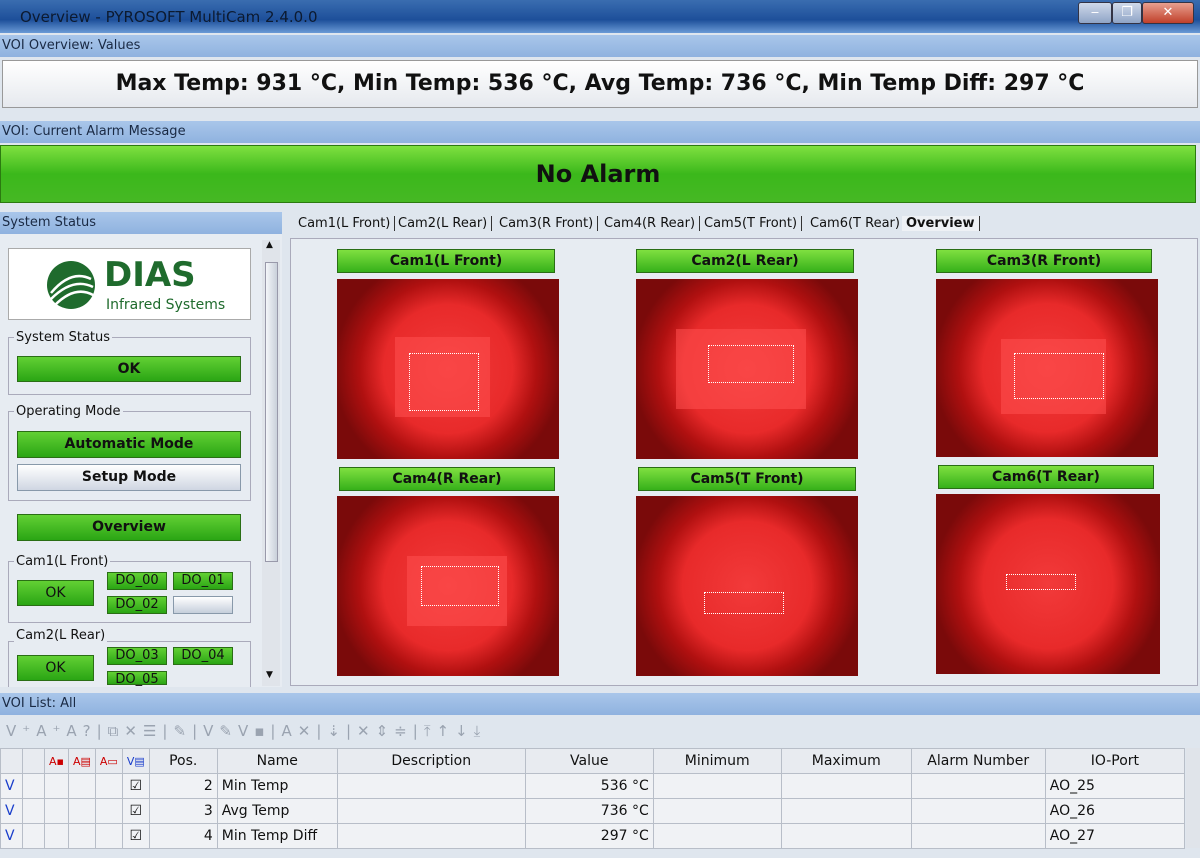 The width and height of the screenshot is (1200, 858). I want to click on voi-edit-icon: V✎, so click(220, 731).